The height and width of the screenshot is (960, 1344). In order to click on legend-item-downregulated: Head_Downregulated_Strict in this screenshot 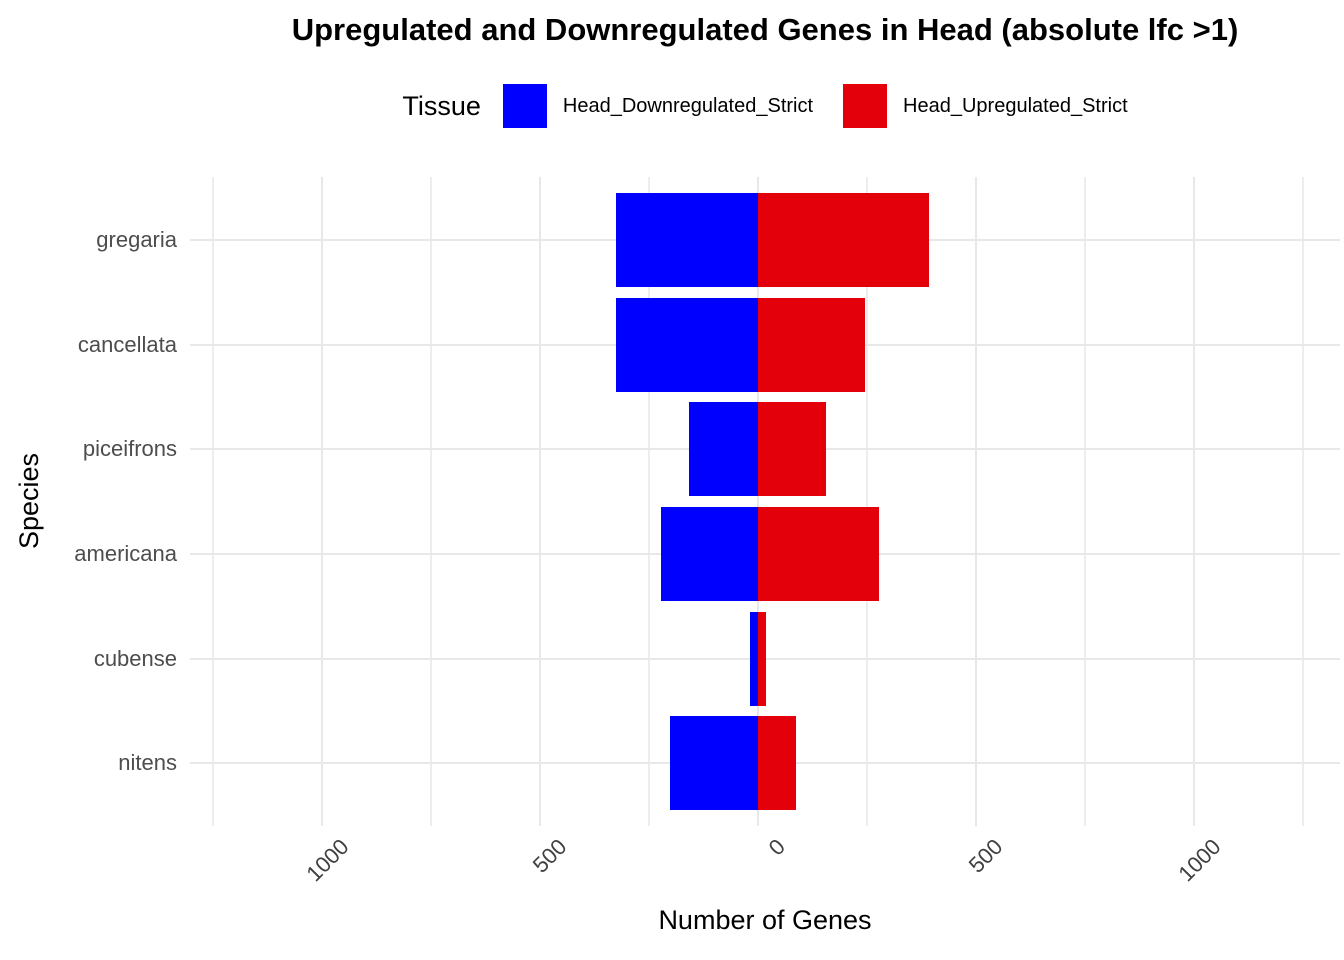, I will do `click(658, 106)`.